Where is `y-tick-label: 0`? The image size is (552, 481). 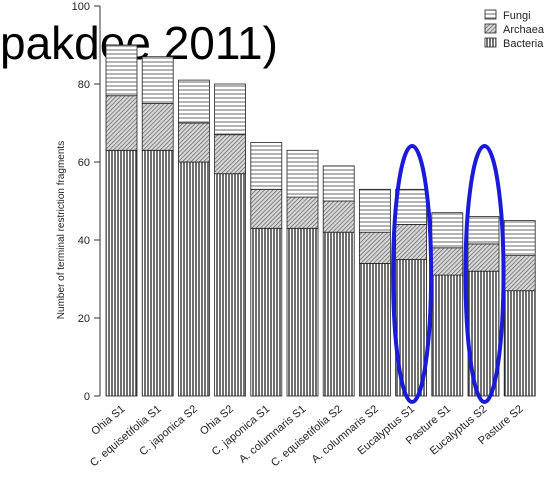
y-tick-label: 0 is located at coordinates (87, 397).